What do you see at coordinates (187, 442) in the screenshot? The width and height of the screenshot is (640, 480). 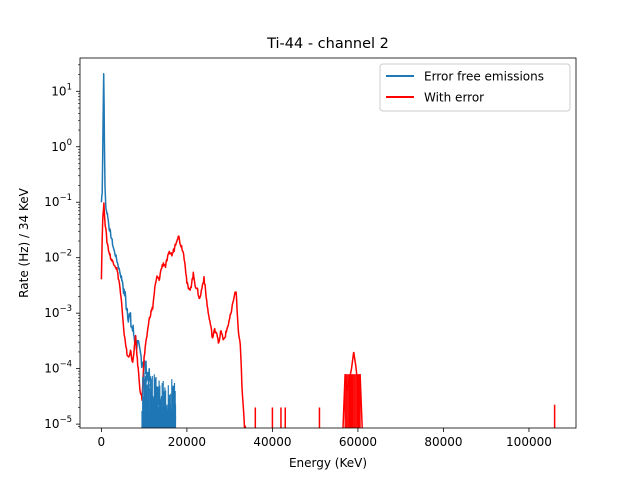 I see `x-tick-label: 20000` at bounding box center [187, 442].